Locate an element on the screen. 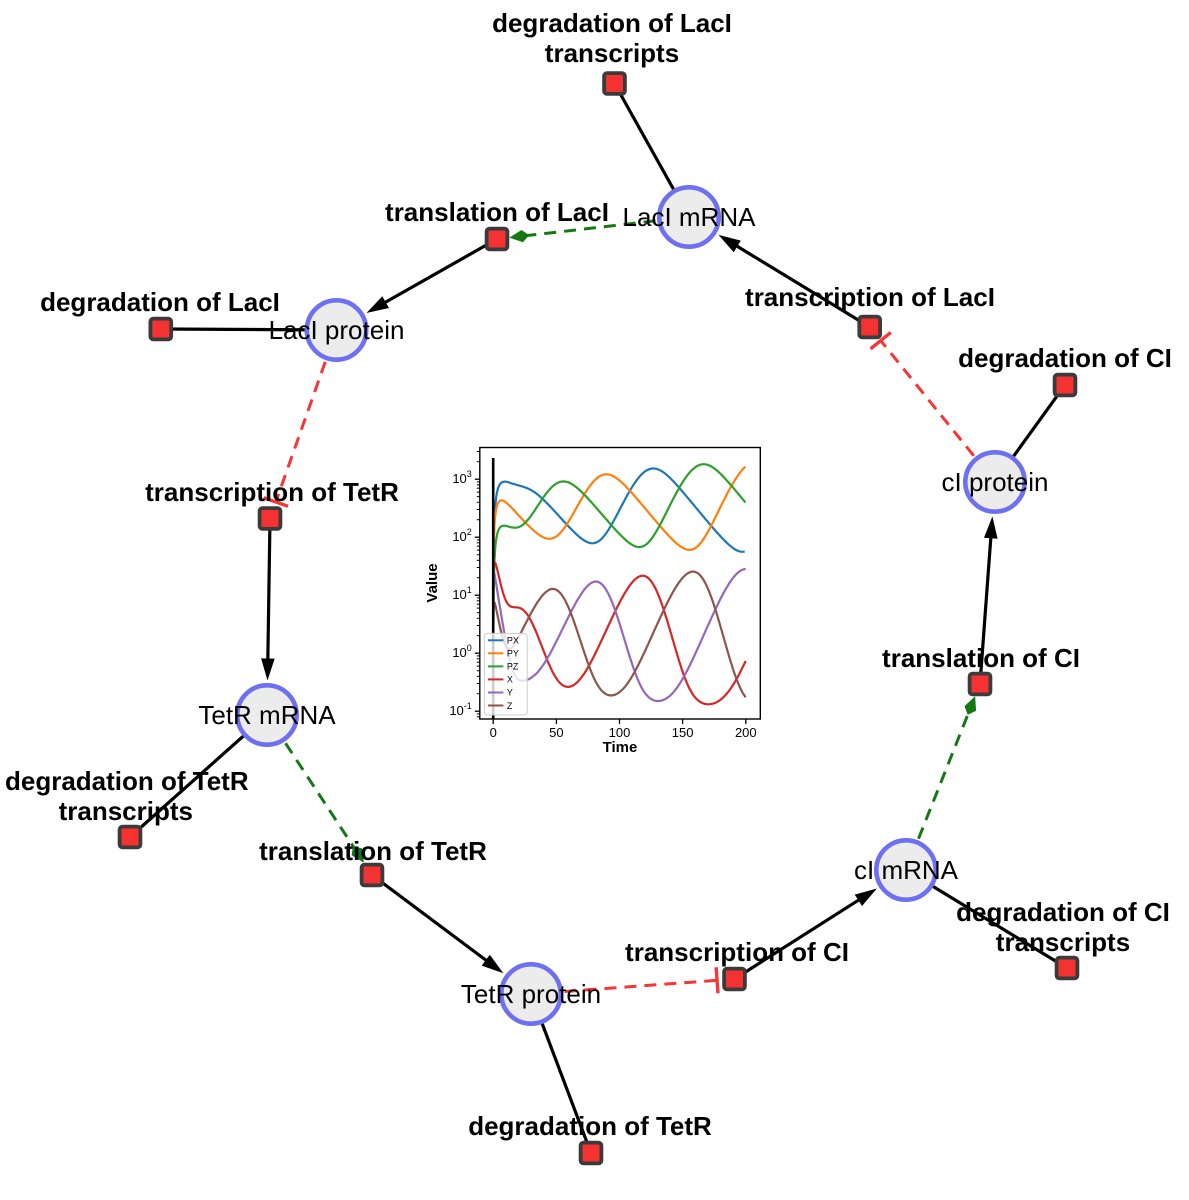  svg-text: translation of LacI is located at coordinates (497, 212).